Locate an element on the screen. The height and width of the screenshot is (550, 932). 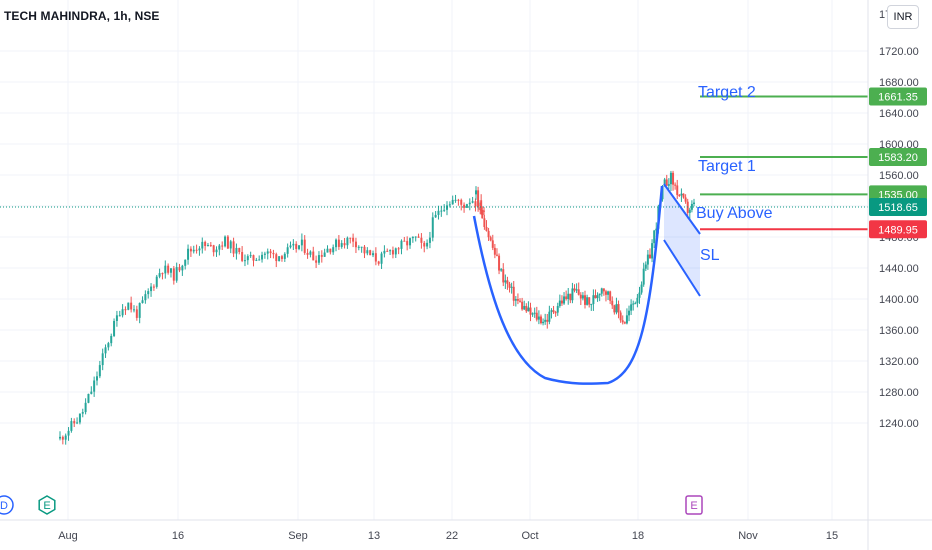
x-axis-tick-label: 22 is located at coordinates (452, 536).